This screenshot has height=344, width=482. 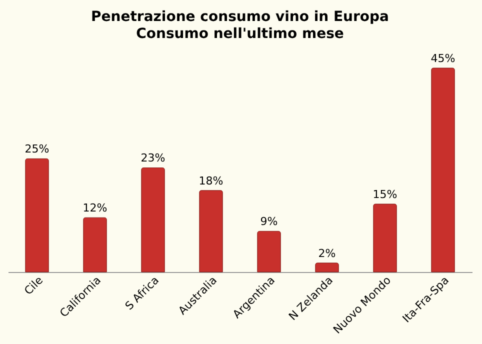 What do you see at coordinates (153, 158) in the screenshot?
I see `data-label: 23%` at bounding box center [153, 158].